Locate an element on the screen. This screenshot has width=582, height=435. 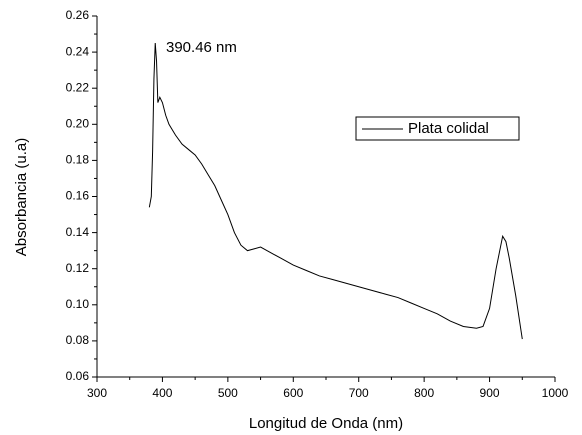
y-tick-label: 0.20 is located at coordinates (78, 123).